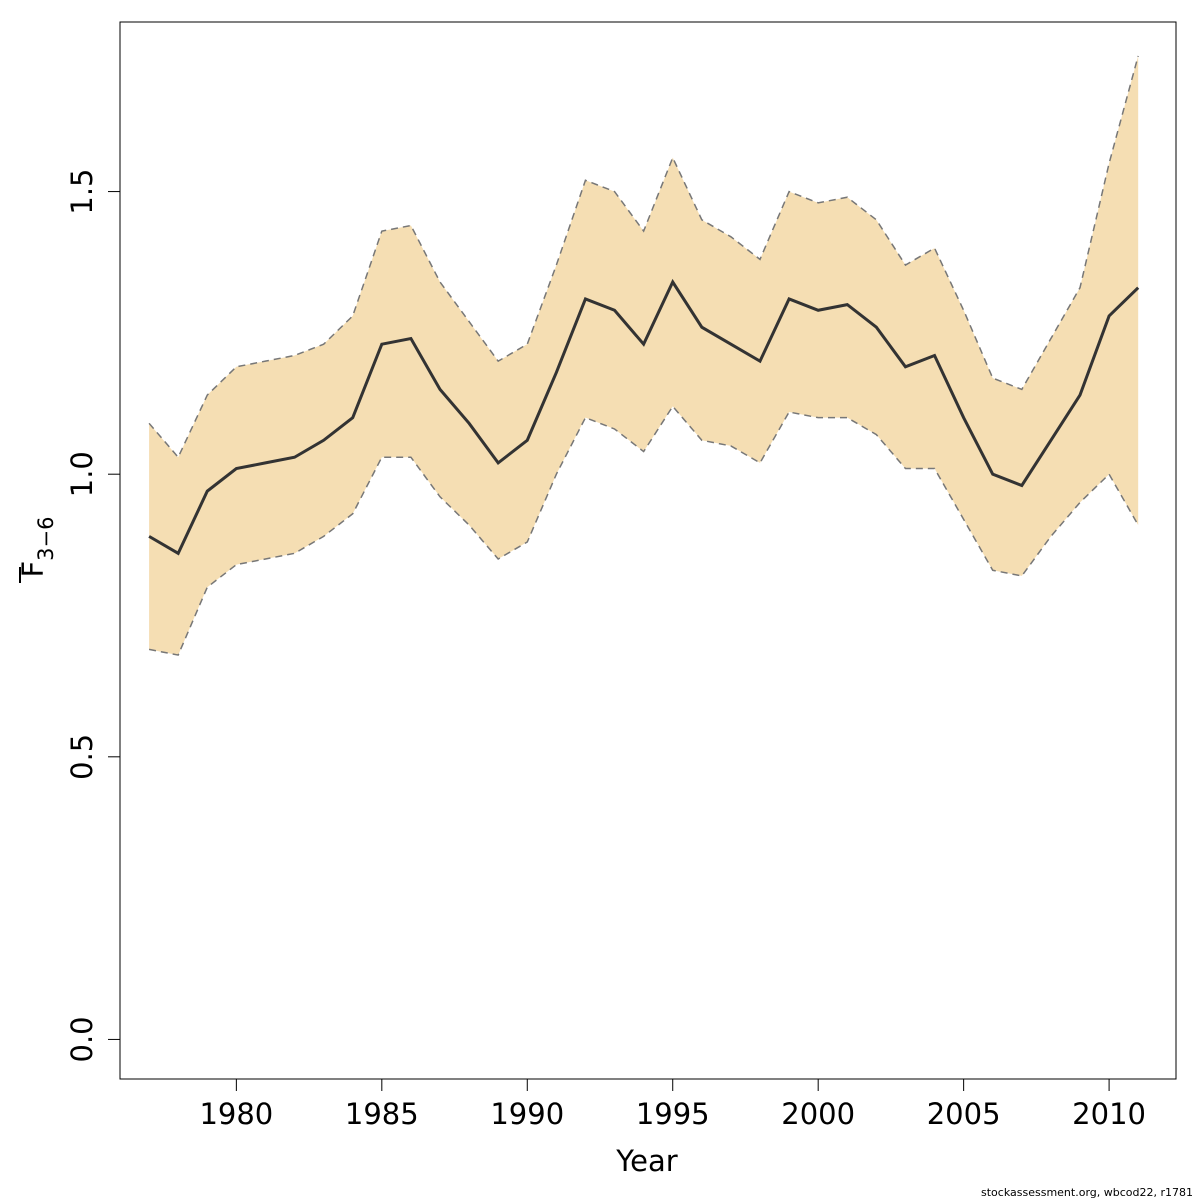  What do you see at coordinates (82, 474) in the screenshot?
I see `y-tick-label: 1.0` at bounding box center [82, 474].